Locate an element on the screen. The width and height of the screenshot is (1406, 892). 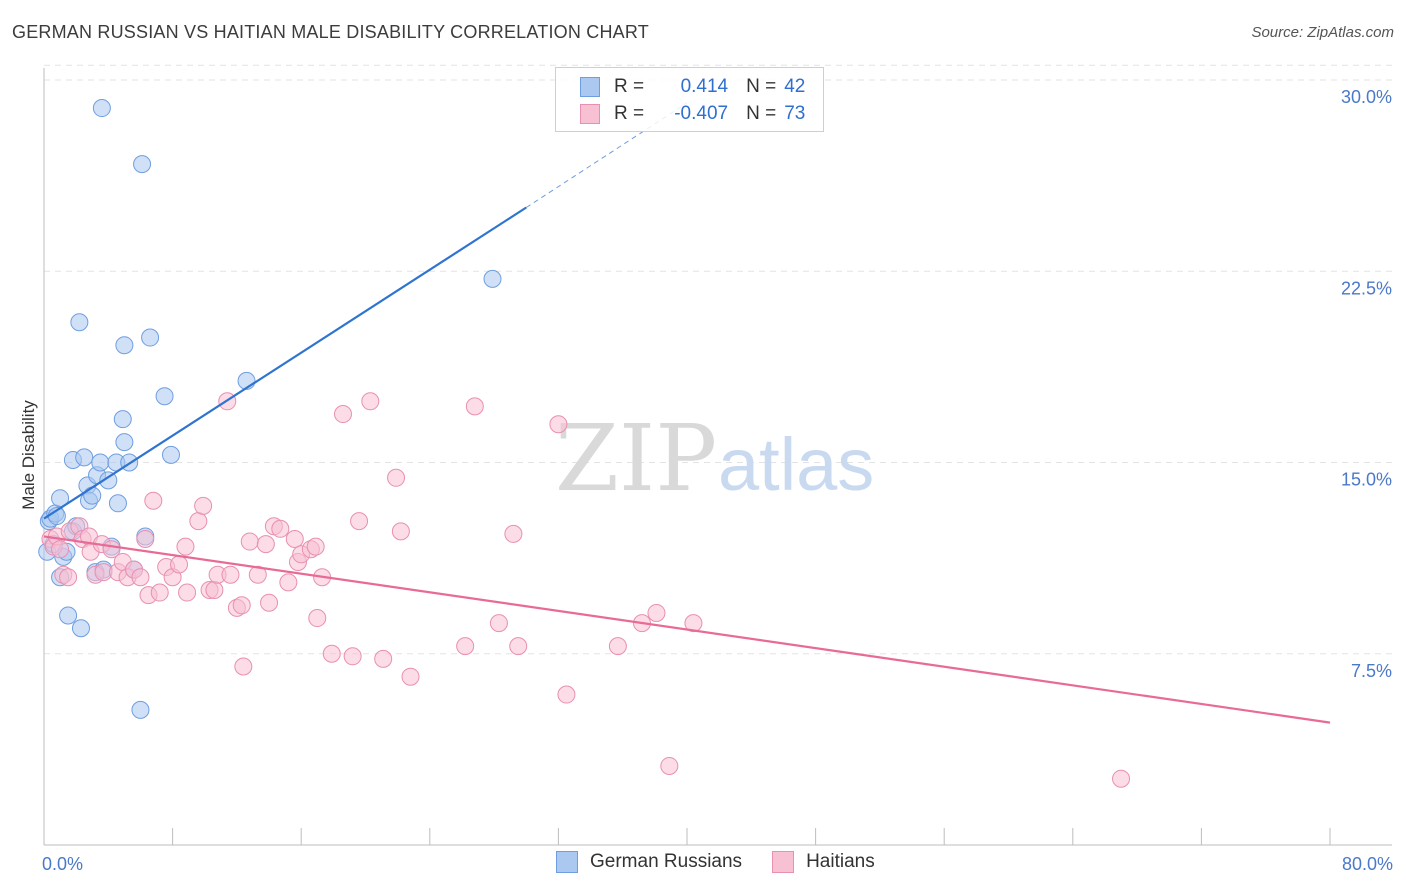
watermark-atlas: atlas is located at coordinates (796, 464).